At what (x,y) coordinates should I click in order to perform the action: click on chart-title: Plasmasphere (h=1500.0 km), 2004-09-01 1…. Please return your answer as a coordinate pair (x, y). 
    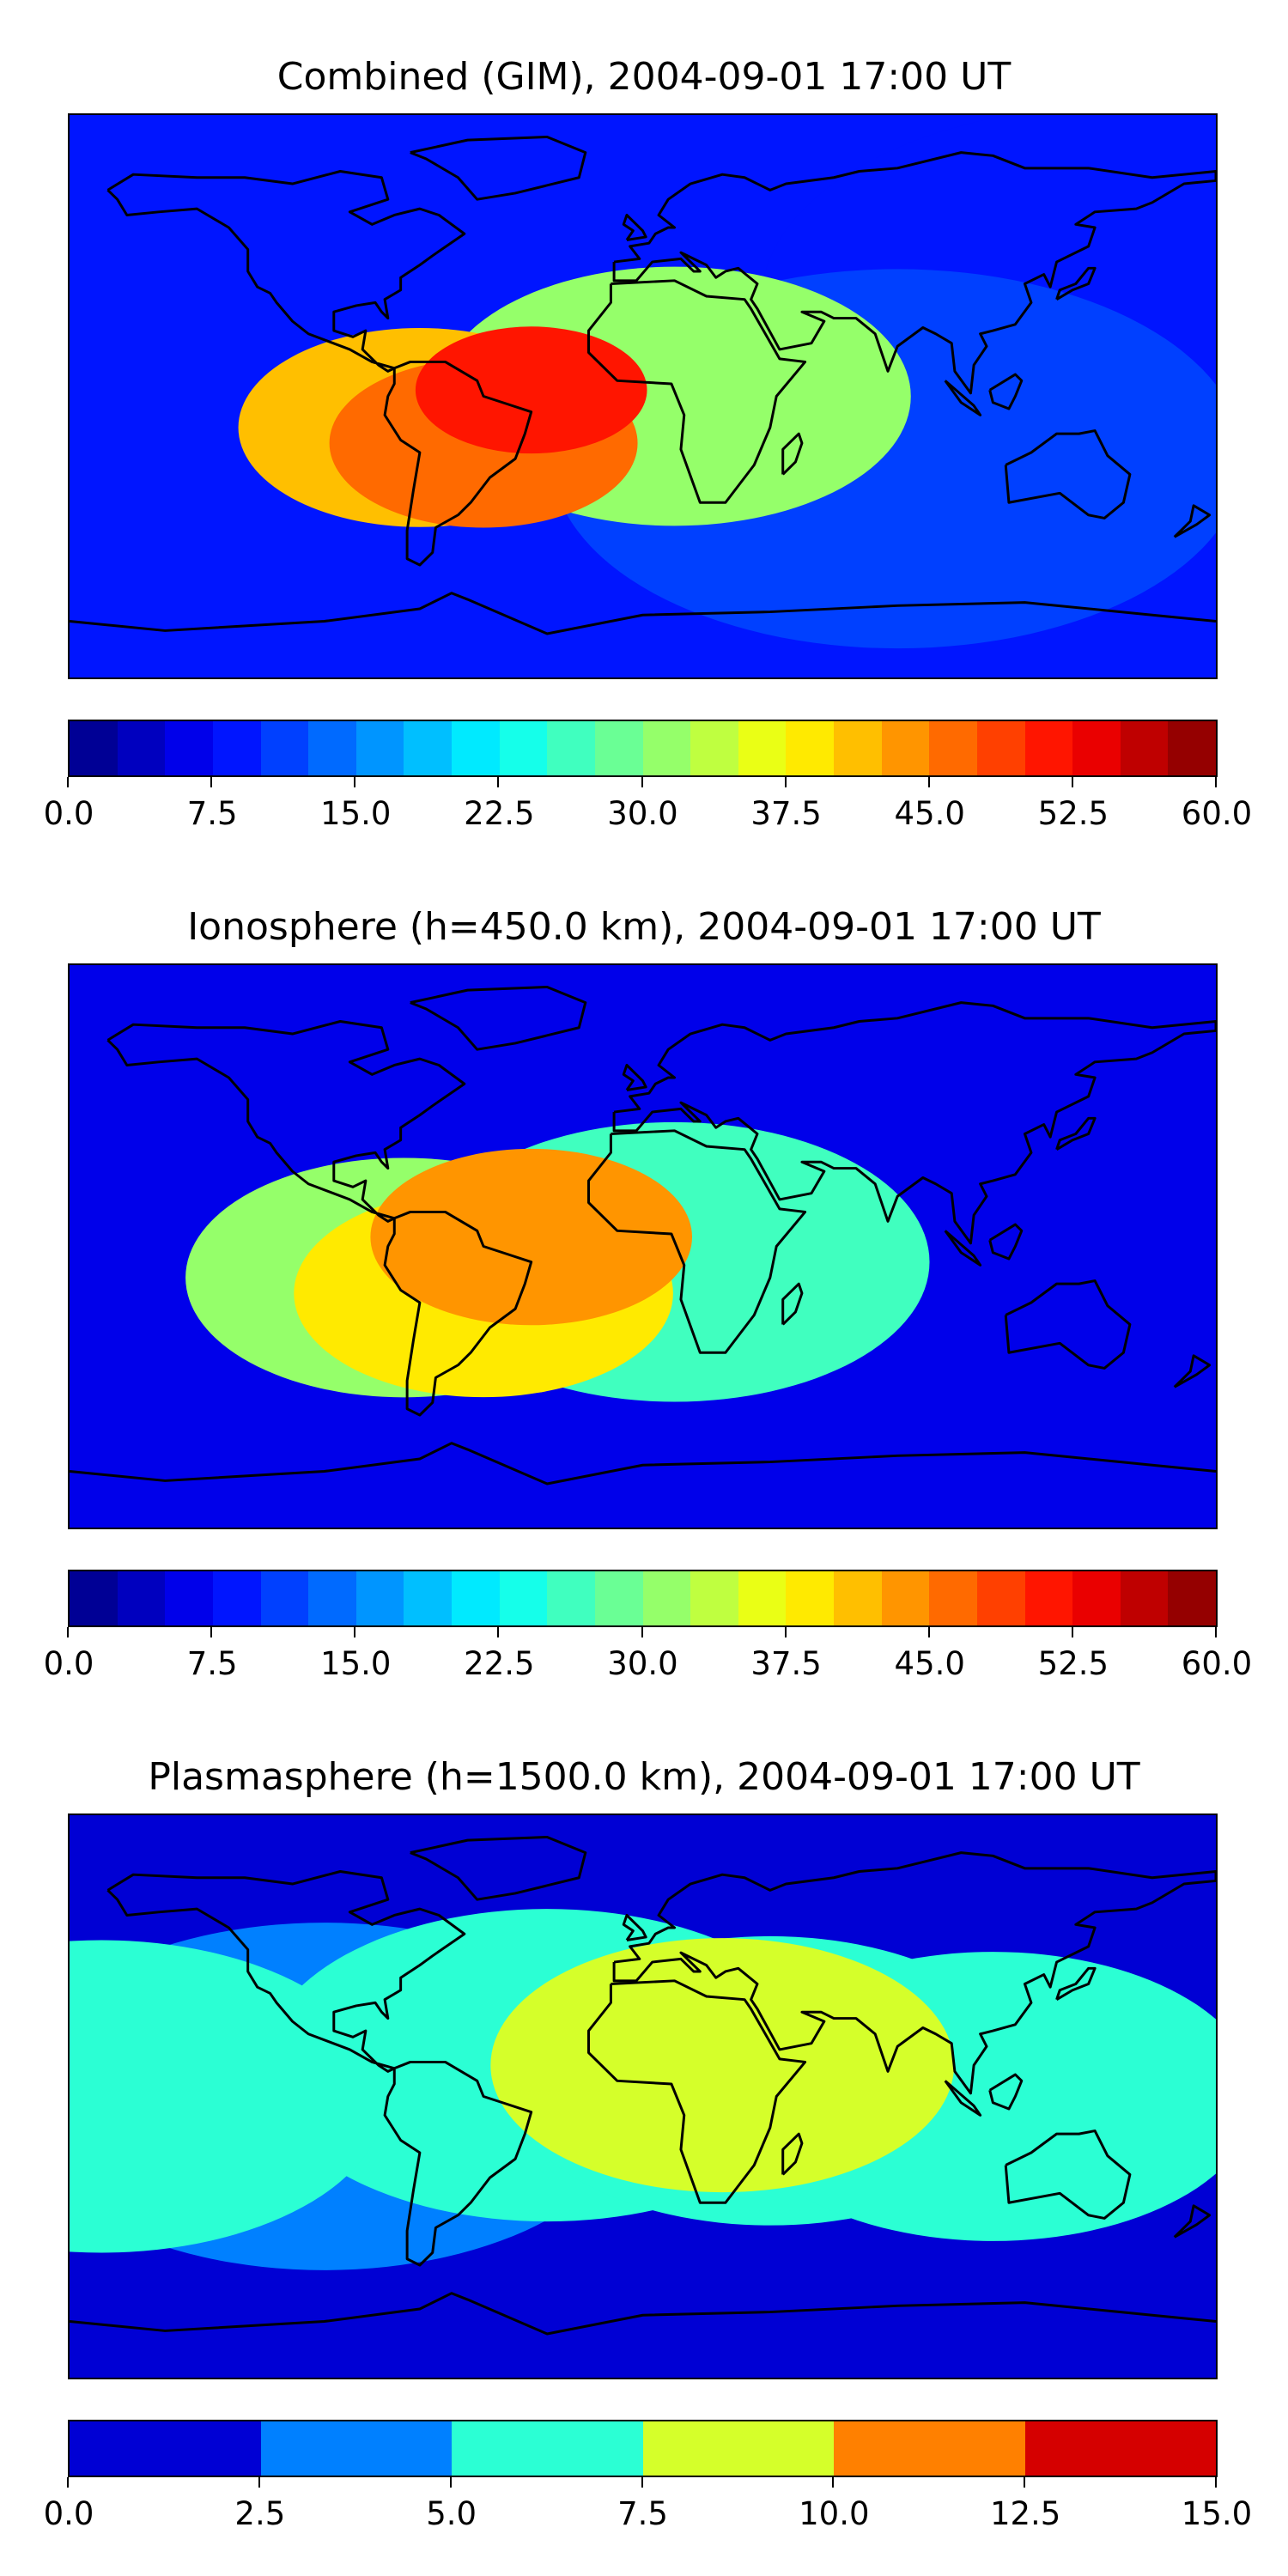
    Looking at the image, I should click on (644, 1777).